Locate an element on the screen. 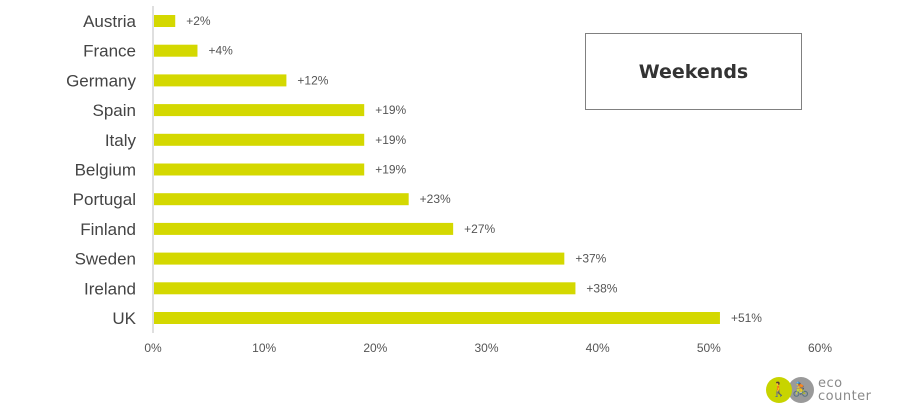 This screenshot has height=416, width=900. logo-text: eco counter is located at coordinates (845, 390).